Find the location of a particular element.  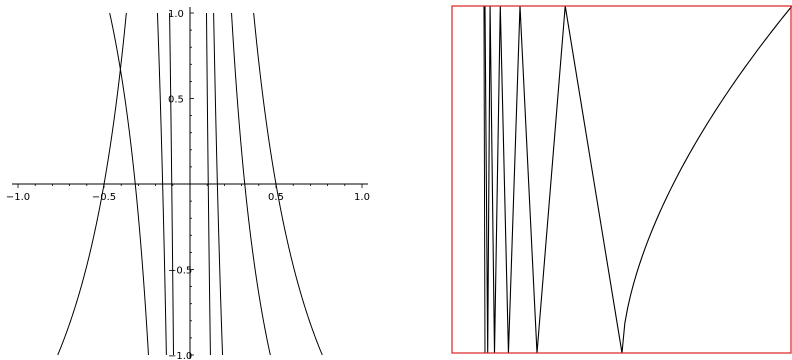

x-tick-label: −1.0 is located at coordinates (18, 197).